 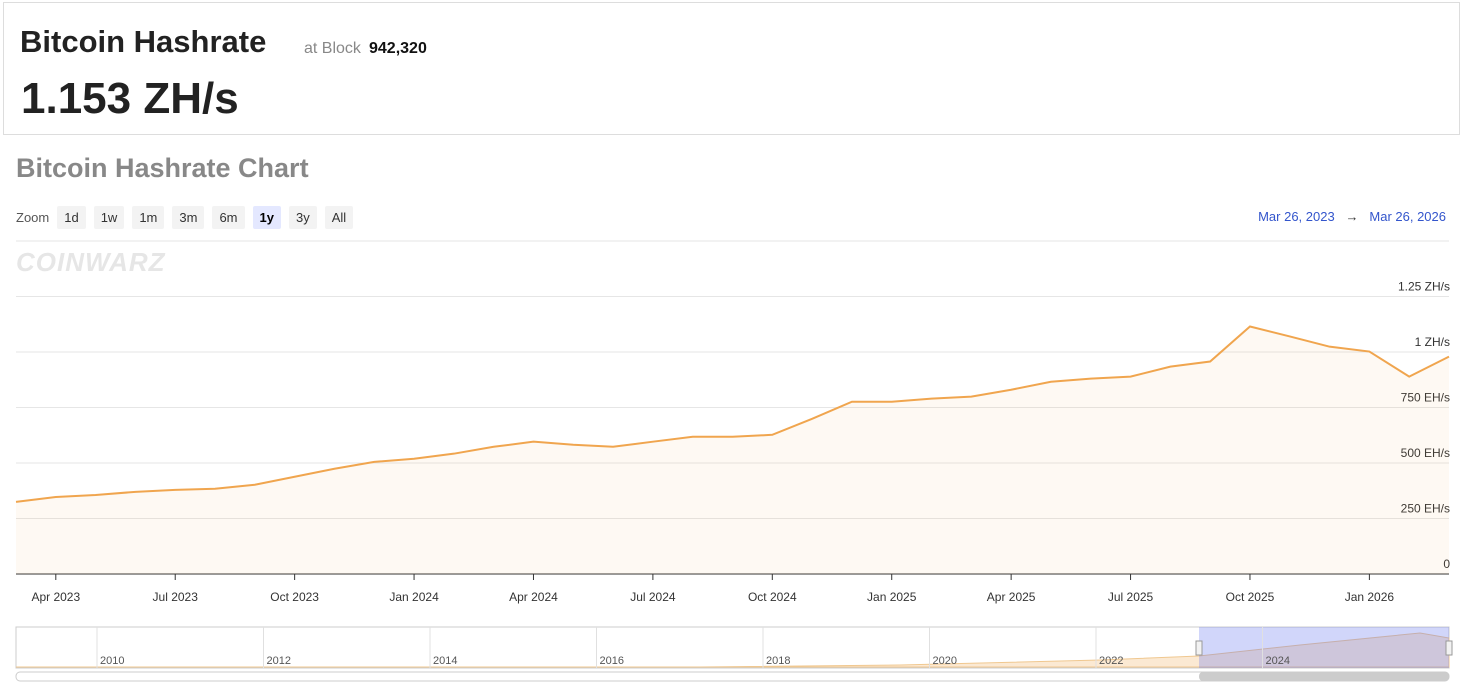 What do you see at coordinates (1324, 647) in the screenshot?
I see `navigator-selection` at bounding box center [1324, 647].